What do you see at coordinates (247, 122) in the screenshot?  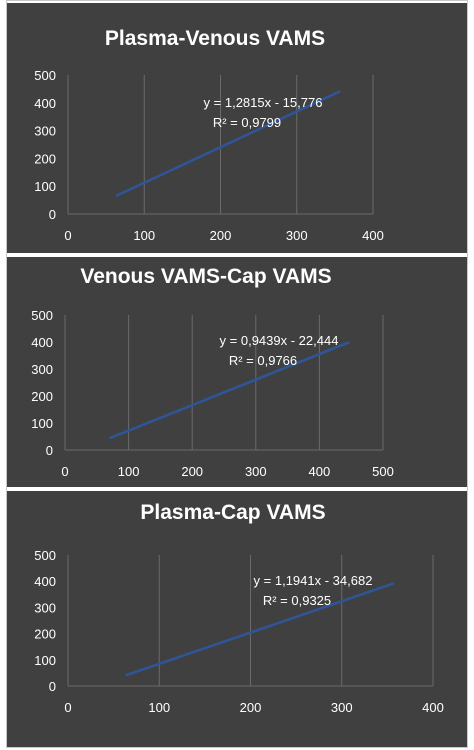 I see `trendline-r-squared: R² = 0,9799` at bounding box center [247, 122].